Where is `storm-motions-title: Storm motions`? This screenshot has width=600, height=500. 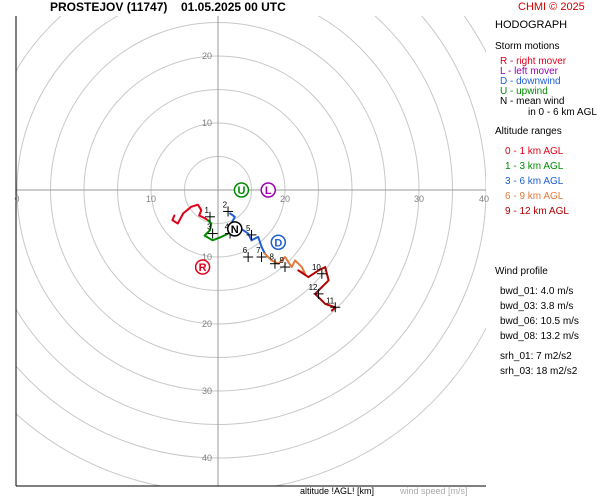
storm-motions-title: Storm motions is located at coordinates (527, 46).